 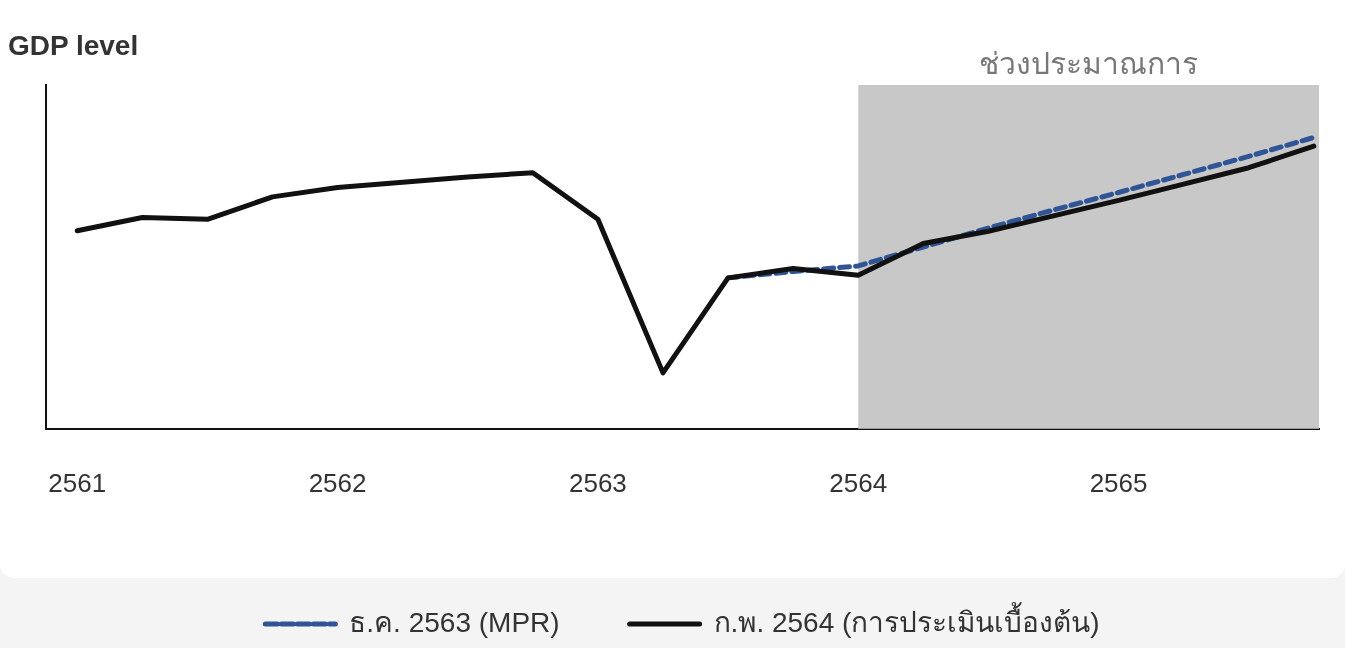 What do you see at coordinates (858, 482) in the screenshot?
I see `x-tick-label: 2564` at bounding box center [858, 482].